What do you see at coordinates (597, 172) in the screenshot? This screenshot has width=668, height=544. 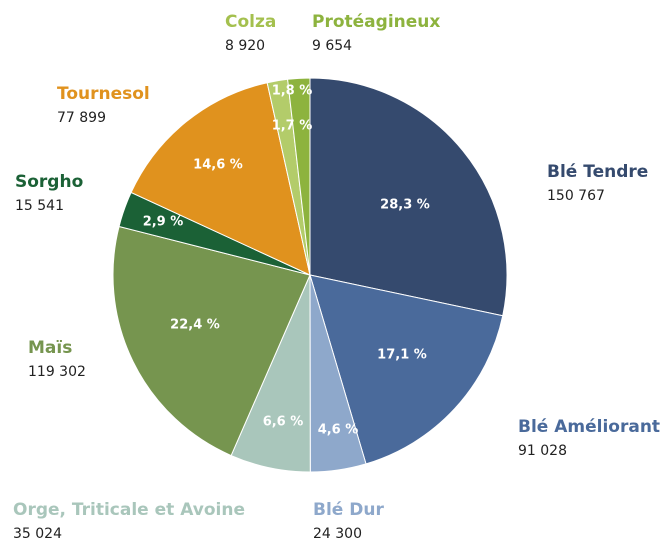 I see `category-label: Blé Tendre` at bounding box center [597, 172].